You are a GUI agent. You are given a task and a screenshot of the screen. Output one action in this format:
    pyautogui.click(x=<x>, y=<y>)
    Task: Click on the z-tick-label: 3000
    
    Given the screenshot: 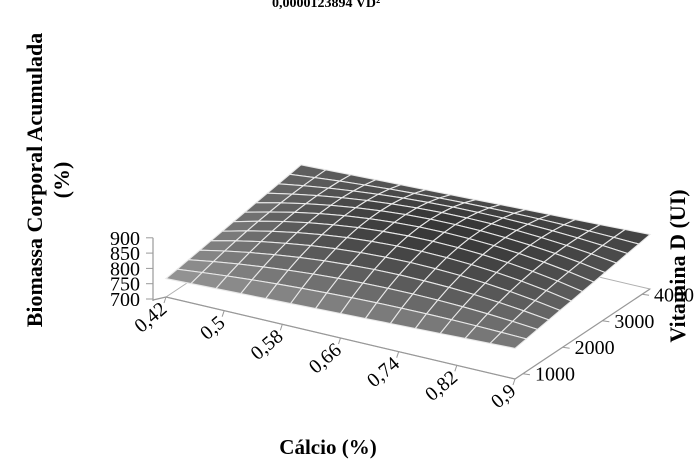 What is the action you would take?
    pyautogui.click(x=634, y=322)
    